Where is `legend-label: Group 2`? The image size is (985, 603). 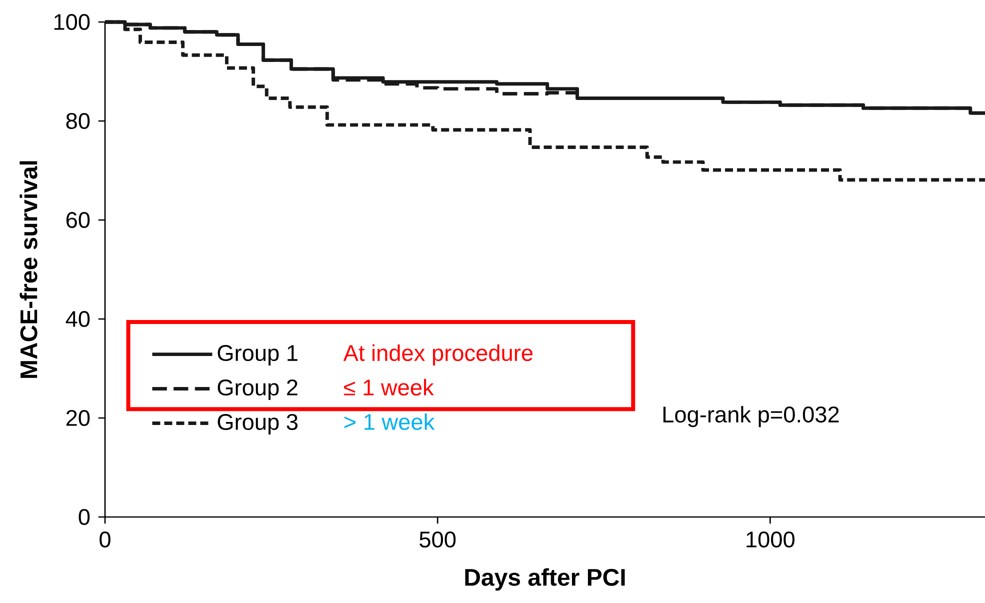 legend-label: Group 2 is located at coordinates (258, 389).